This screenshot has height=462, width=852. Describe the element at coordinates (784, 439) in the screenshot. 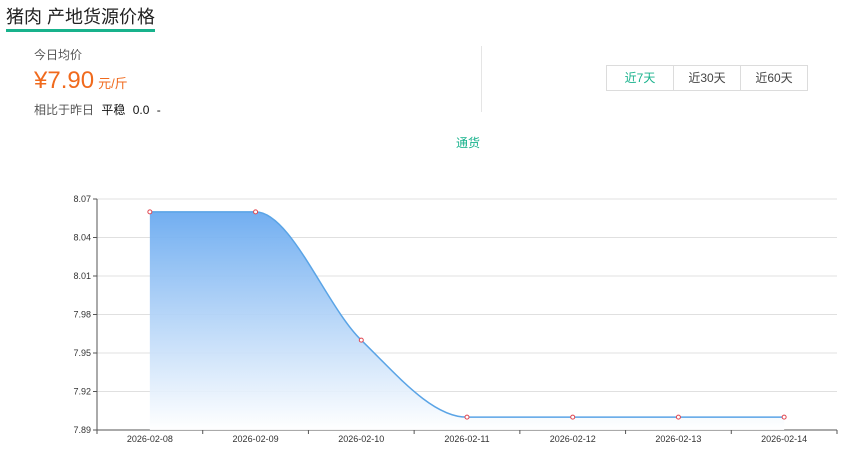

I see `x-tick-label: 2026-02-14` at that location.